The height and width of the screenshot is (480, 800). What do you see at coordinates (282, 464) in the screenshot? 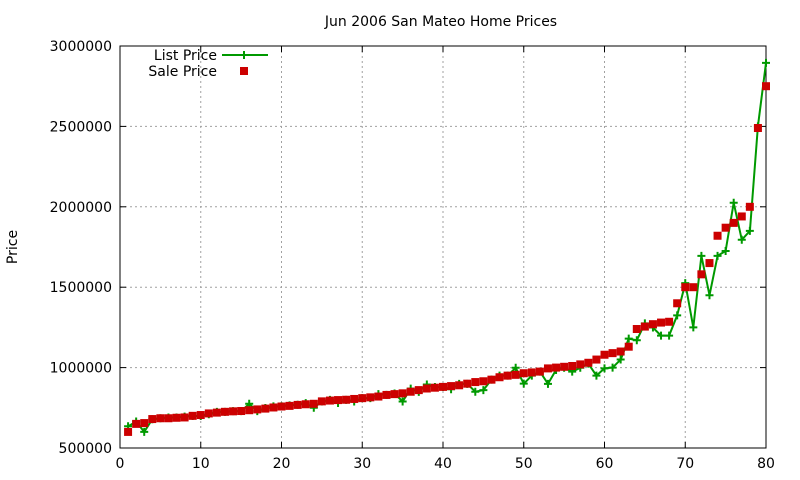
I see `x-tick-label: 20` at bounding box center [282, 464].